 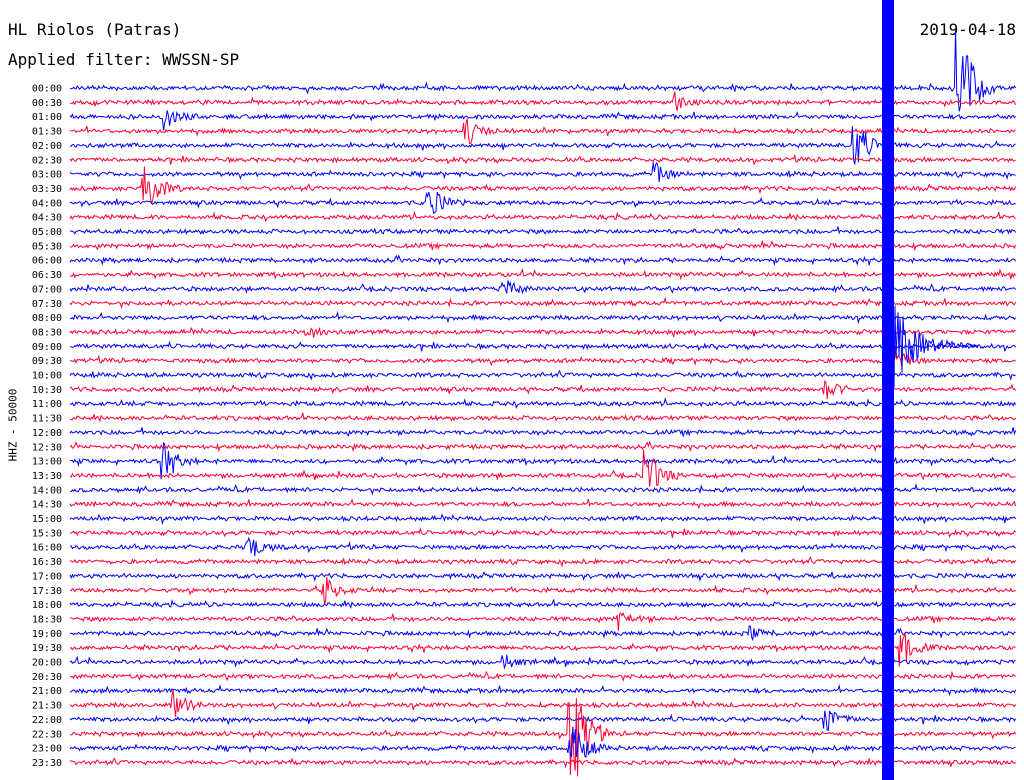 What do you see at coordinates (47, 605) in the screenshot?
I see `row-label-1800: 18:00` at bounding box center [47, 605].